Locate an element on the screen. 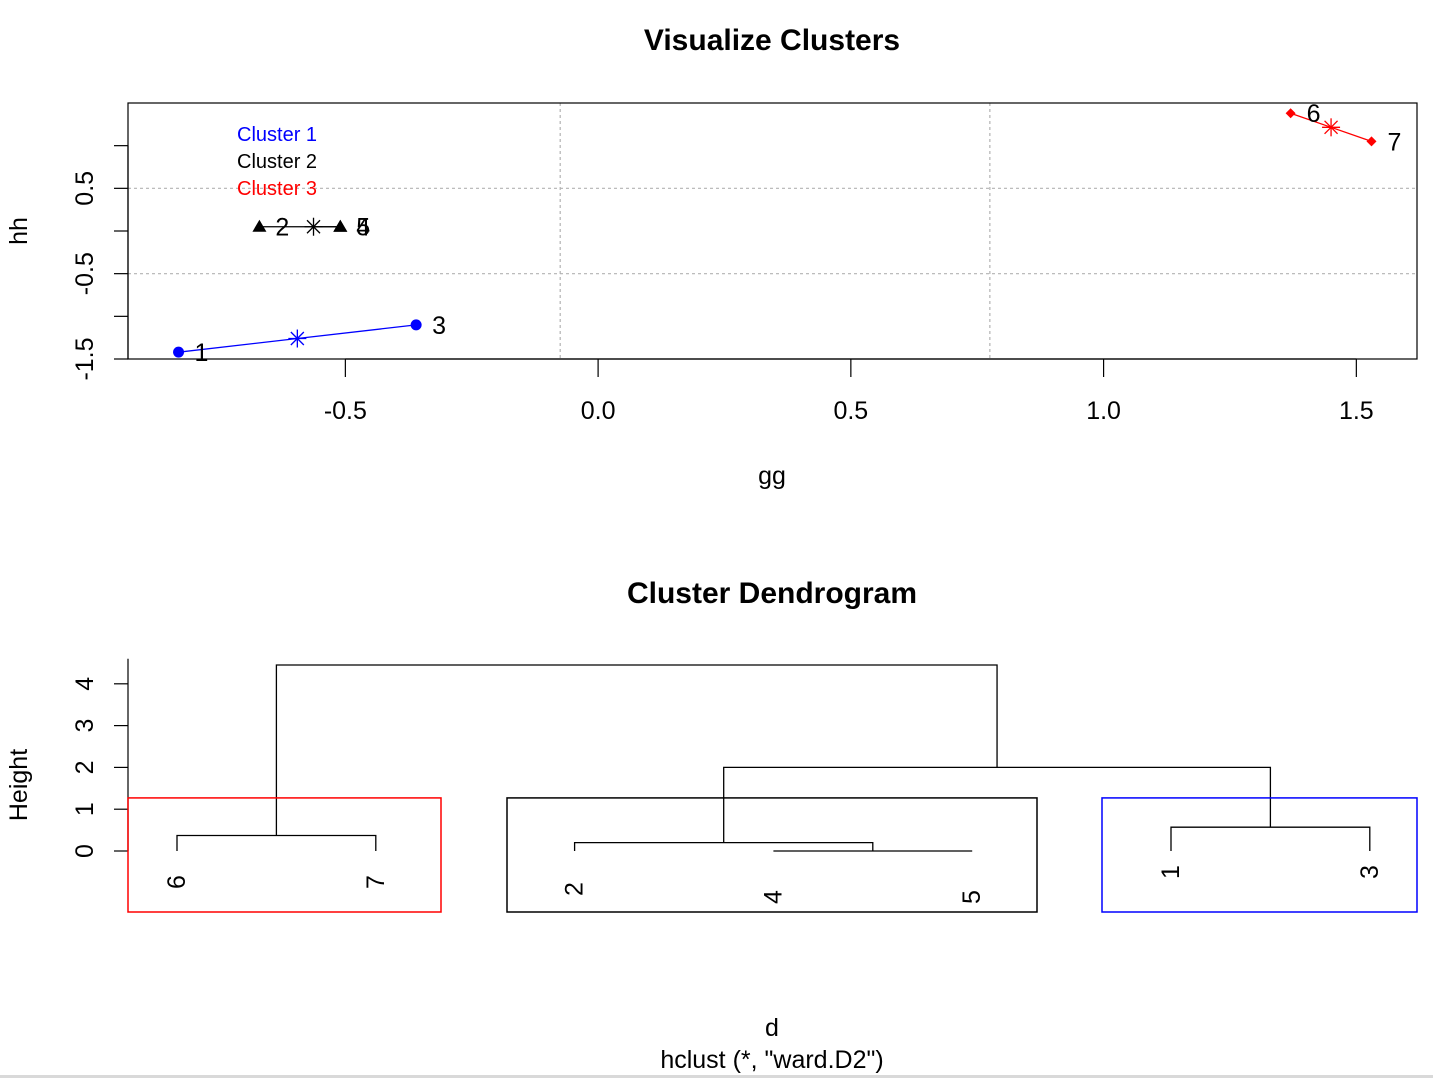 The image size is (1433, 1078). dendrogram-cluster-boxes is located at coordinates (772, 855).